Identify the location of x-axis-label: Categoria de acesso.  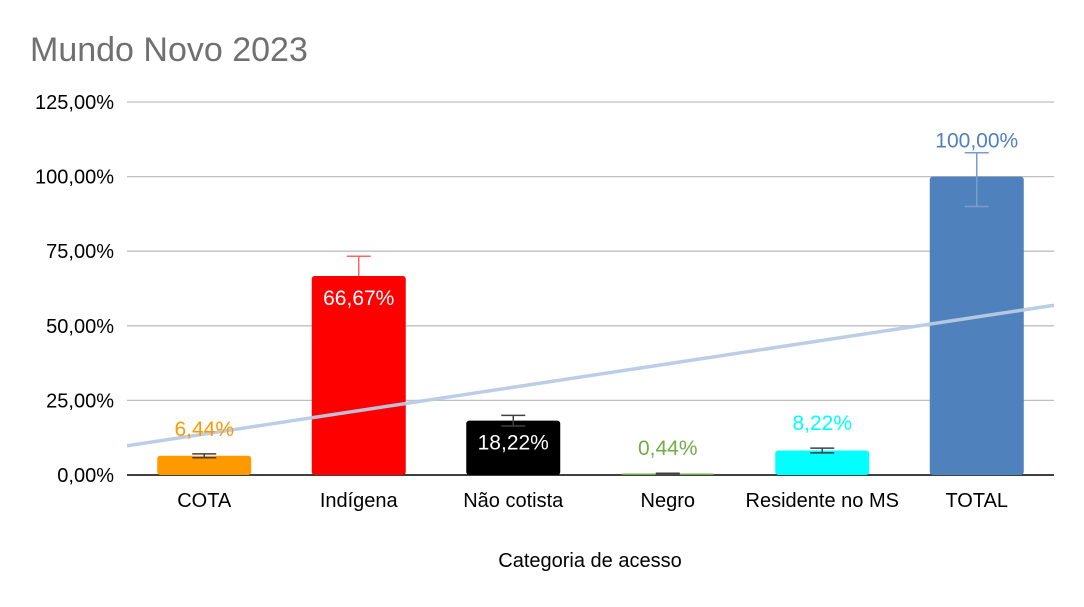
(589, 561).